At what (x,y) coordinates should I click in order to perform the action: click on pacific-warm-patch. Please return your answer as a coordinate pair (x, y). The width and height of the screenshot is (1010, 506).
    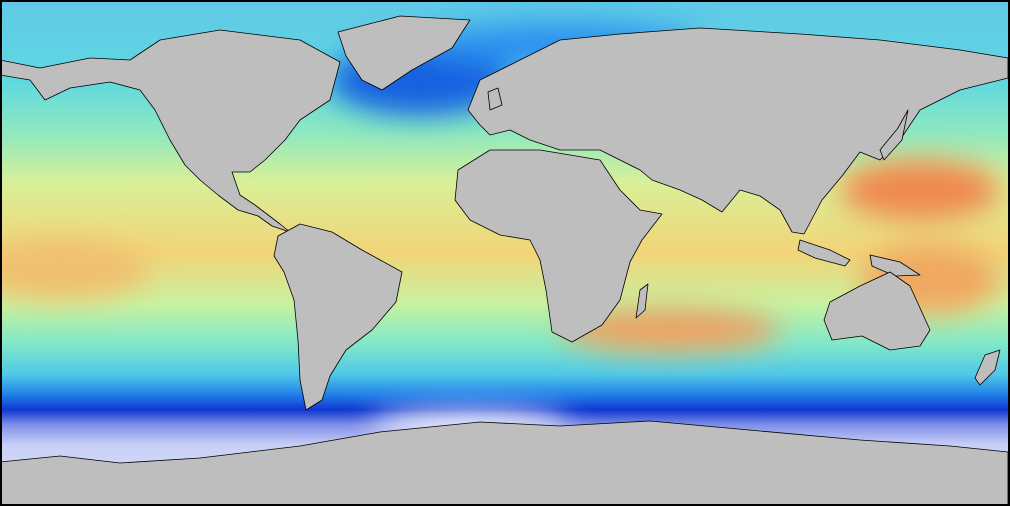
    Looking at the image, I should click on (920, 190).